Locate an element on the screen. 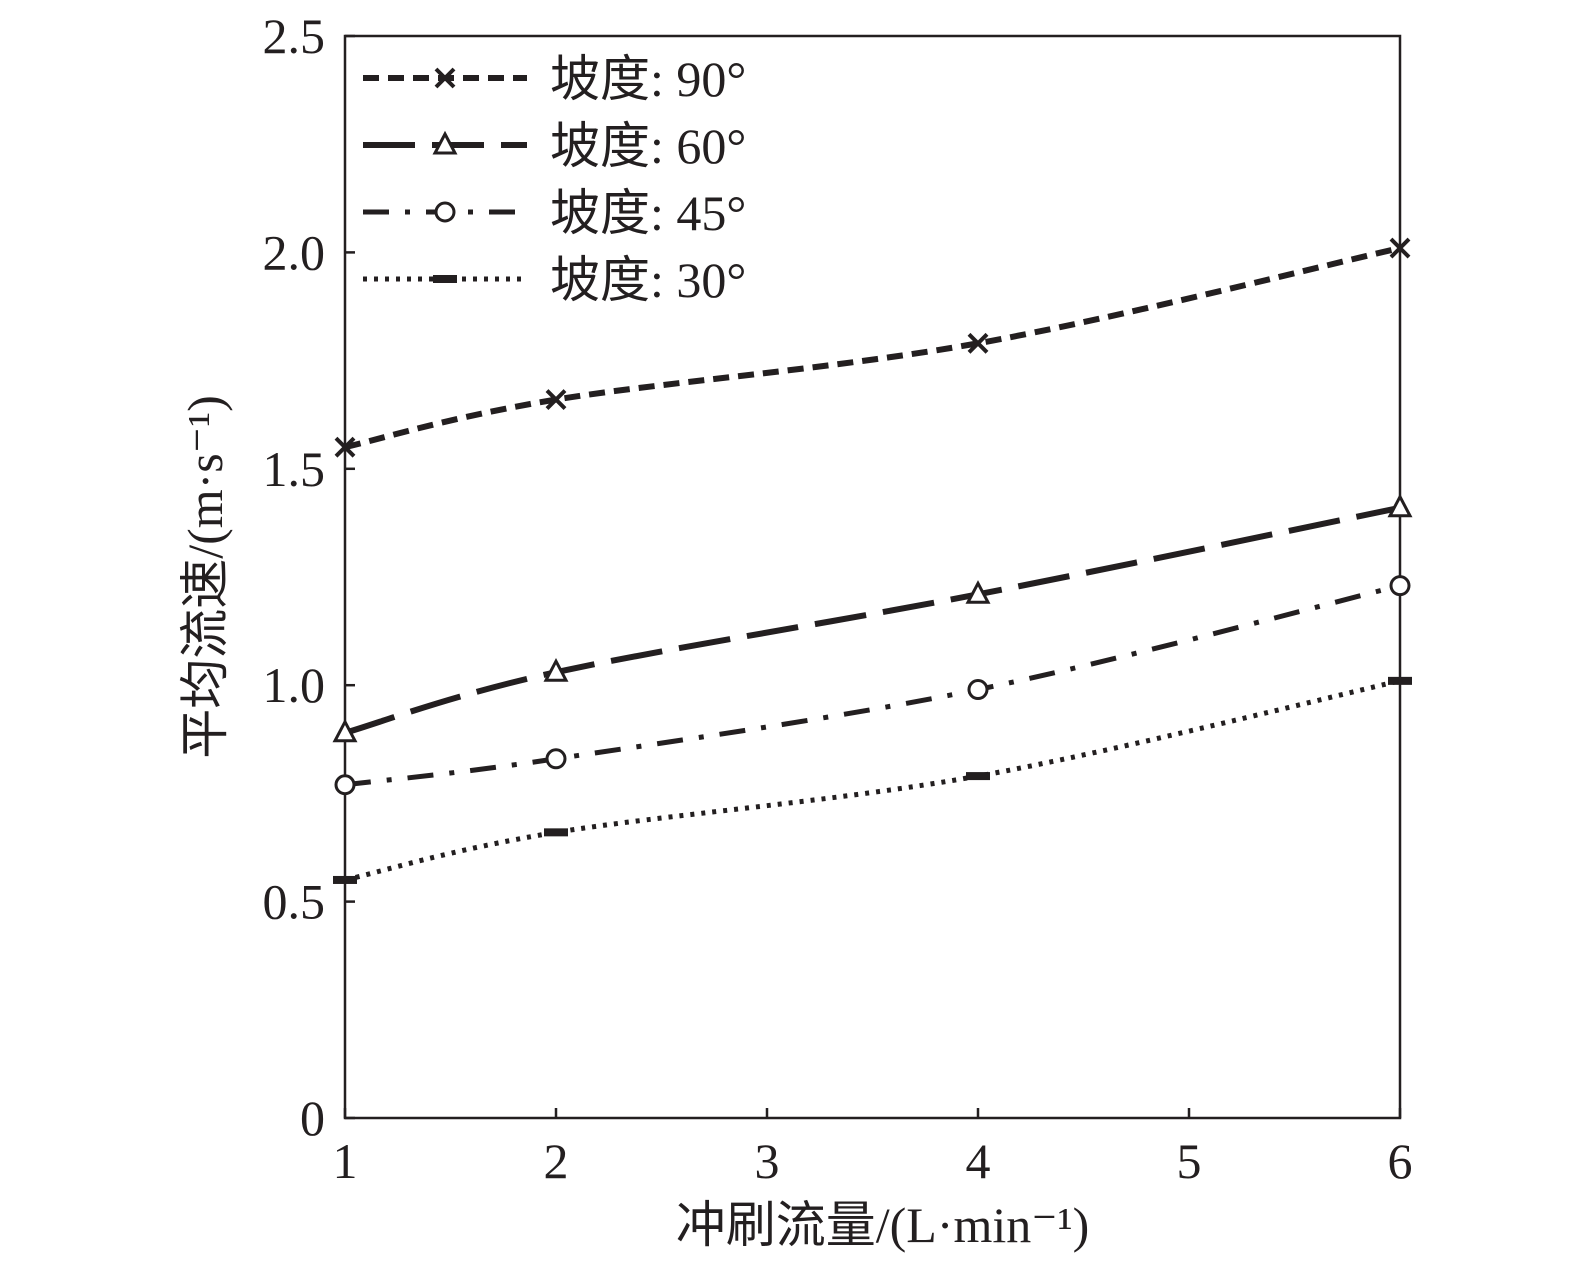 Image resolution: width=1575 pixels, height=1271 pixels. x-axis: 1 2 3 4 5 6 is located at coordinates (873, 1148).